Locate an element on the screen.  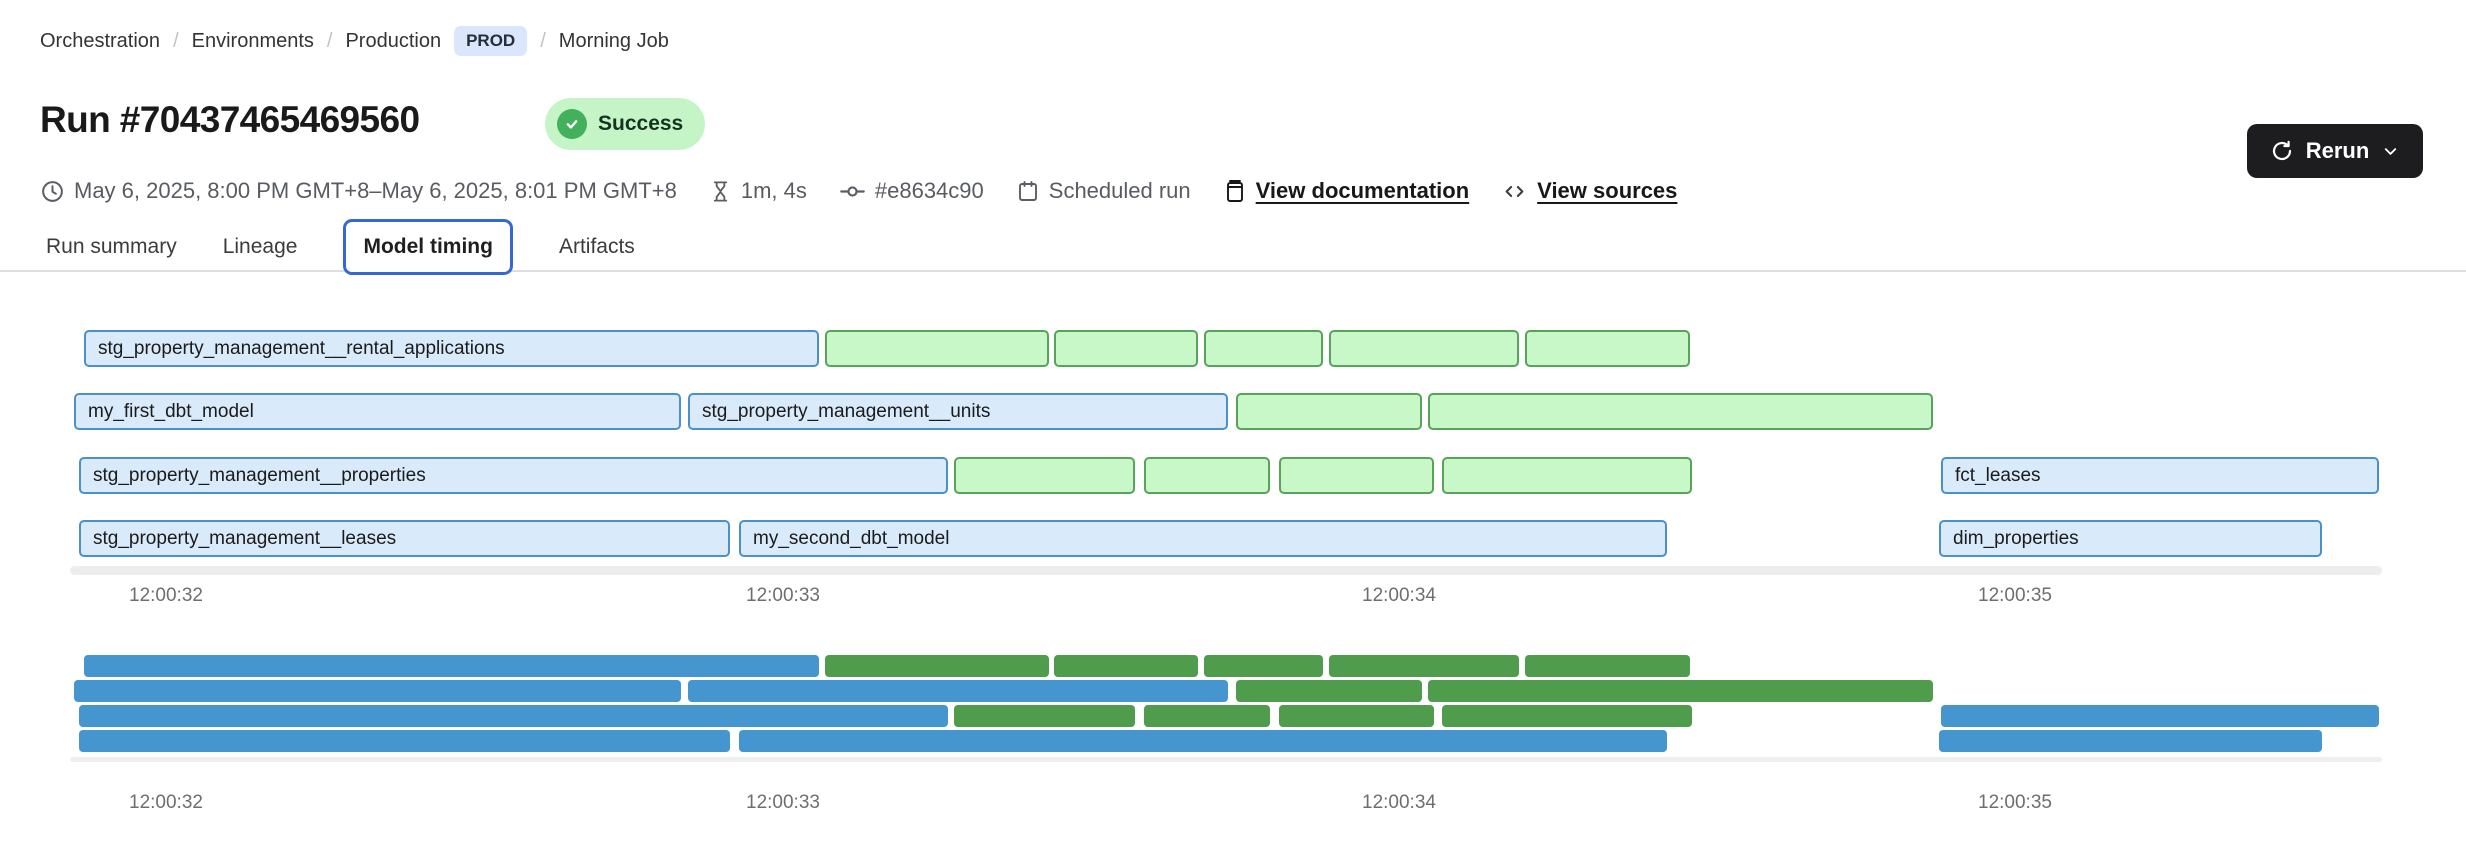
gantt-bar: stg_property_management__units is located at coordinates (958, 411).